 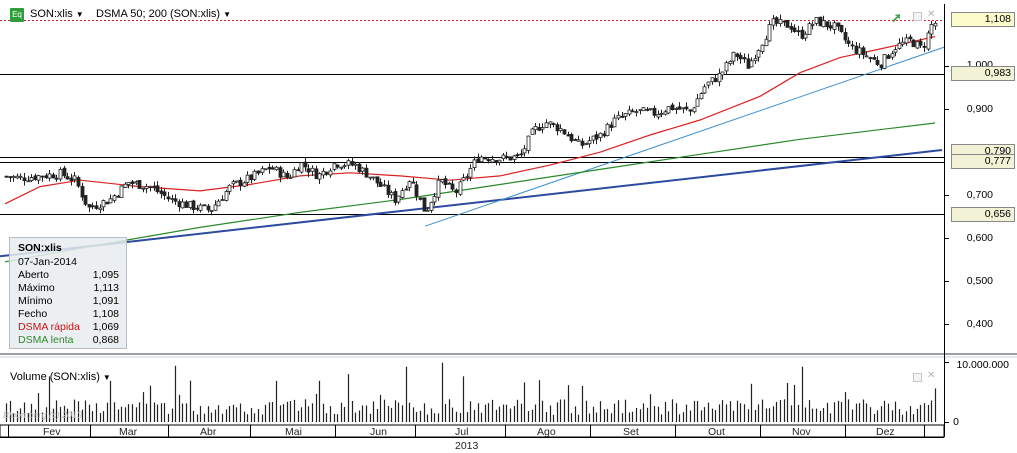 I want to click on info-label: Máximo, so click(x=36, y=288).